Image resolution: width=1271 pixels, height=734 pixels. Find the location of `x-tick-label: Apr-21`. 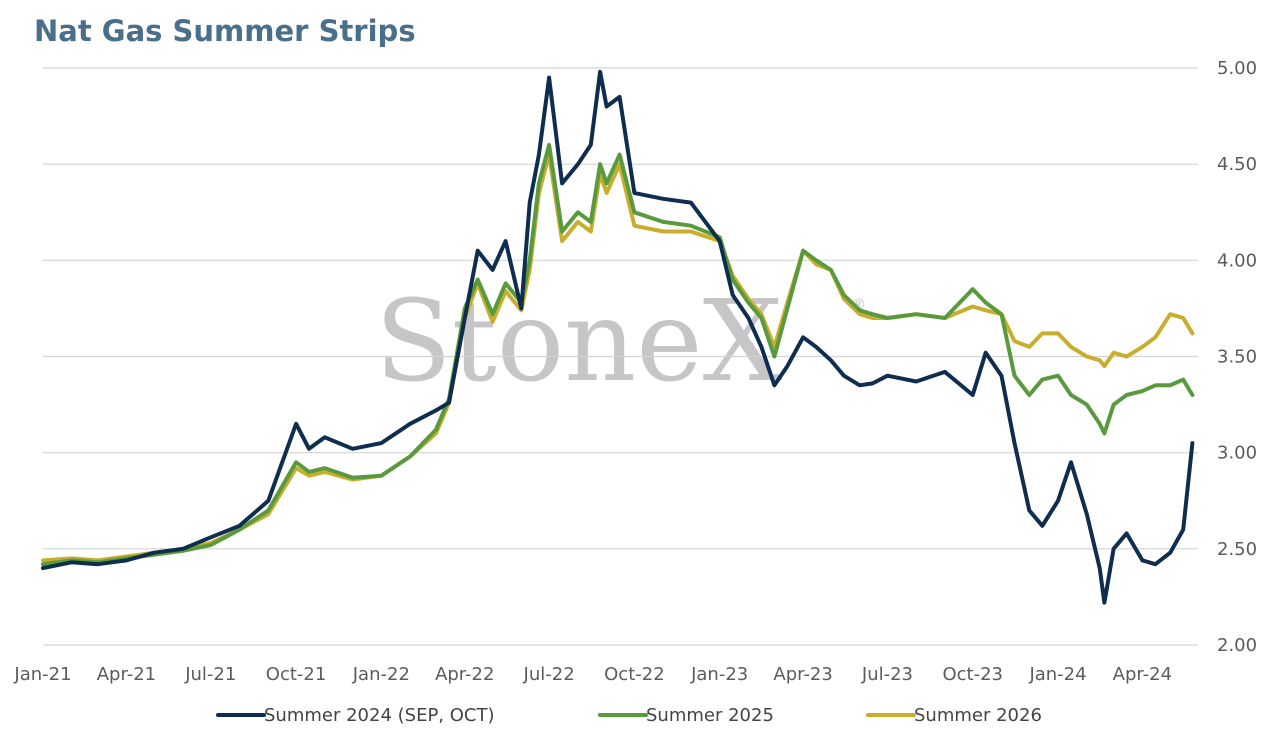

x-tick-label: Apr-21 is located at coordinates (126, 674).